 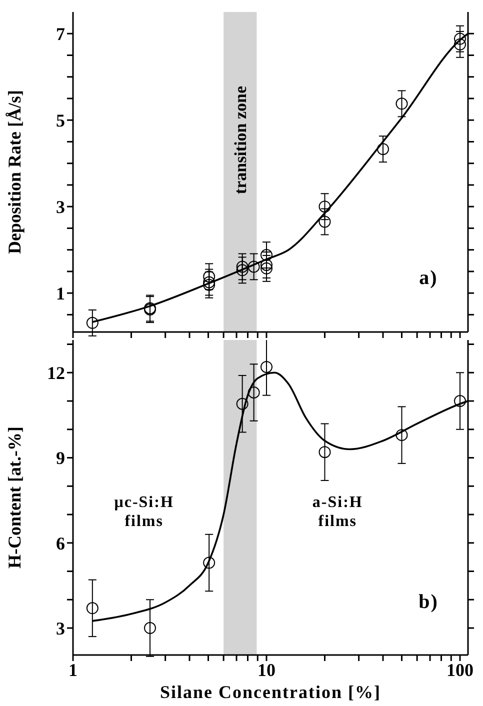 I want to click on x-tick-label: 10, so click(x=266, y=670).